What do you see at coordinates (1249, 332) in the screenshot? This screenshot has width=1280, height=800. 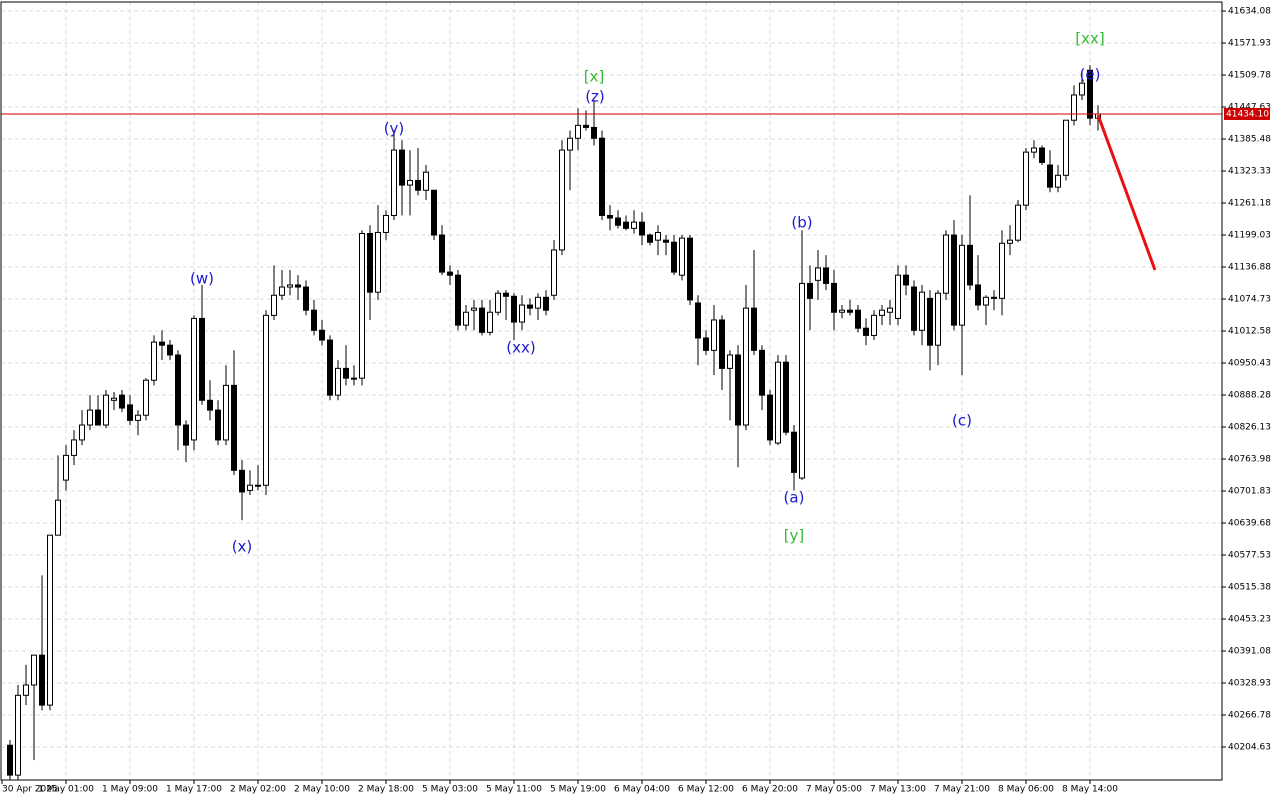 I see `y-tick-label: 41012.58` at bounding box center [1249, 332].